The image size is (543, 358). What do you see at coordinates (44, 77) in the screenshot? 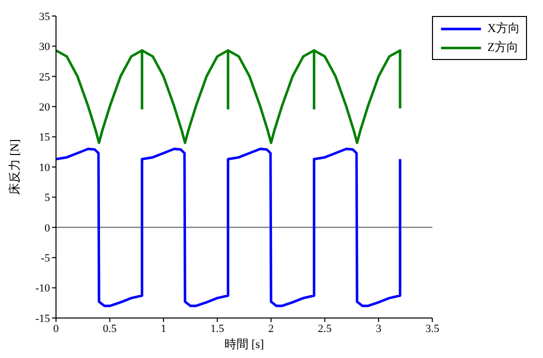
I see `y-tick-label: 25` at bounding box center [44, 77].